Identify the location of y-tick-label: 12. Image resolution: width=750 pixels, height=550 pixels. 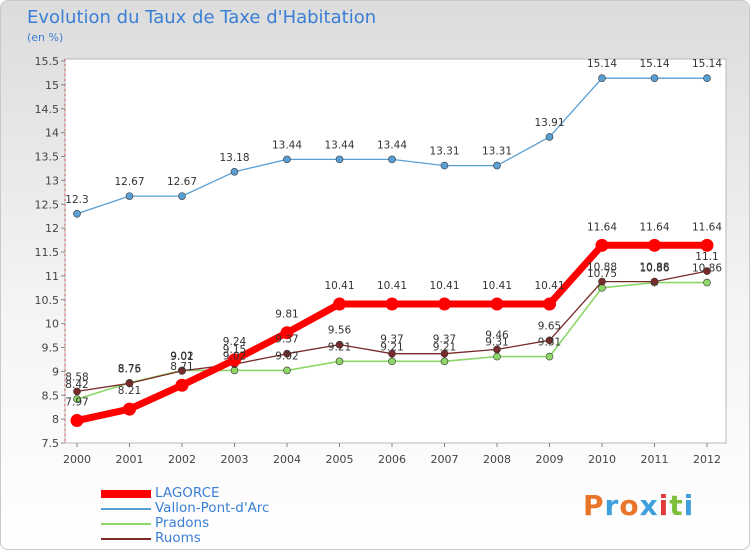
(52, 228).